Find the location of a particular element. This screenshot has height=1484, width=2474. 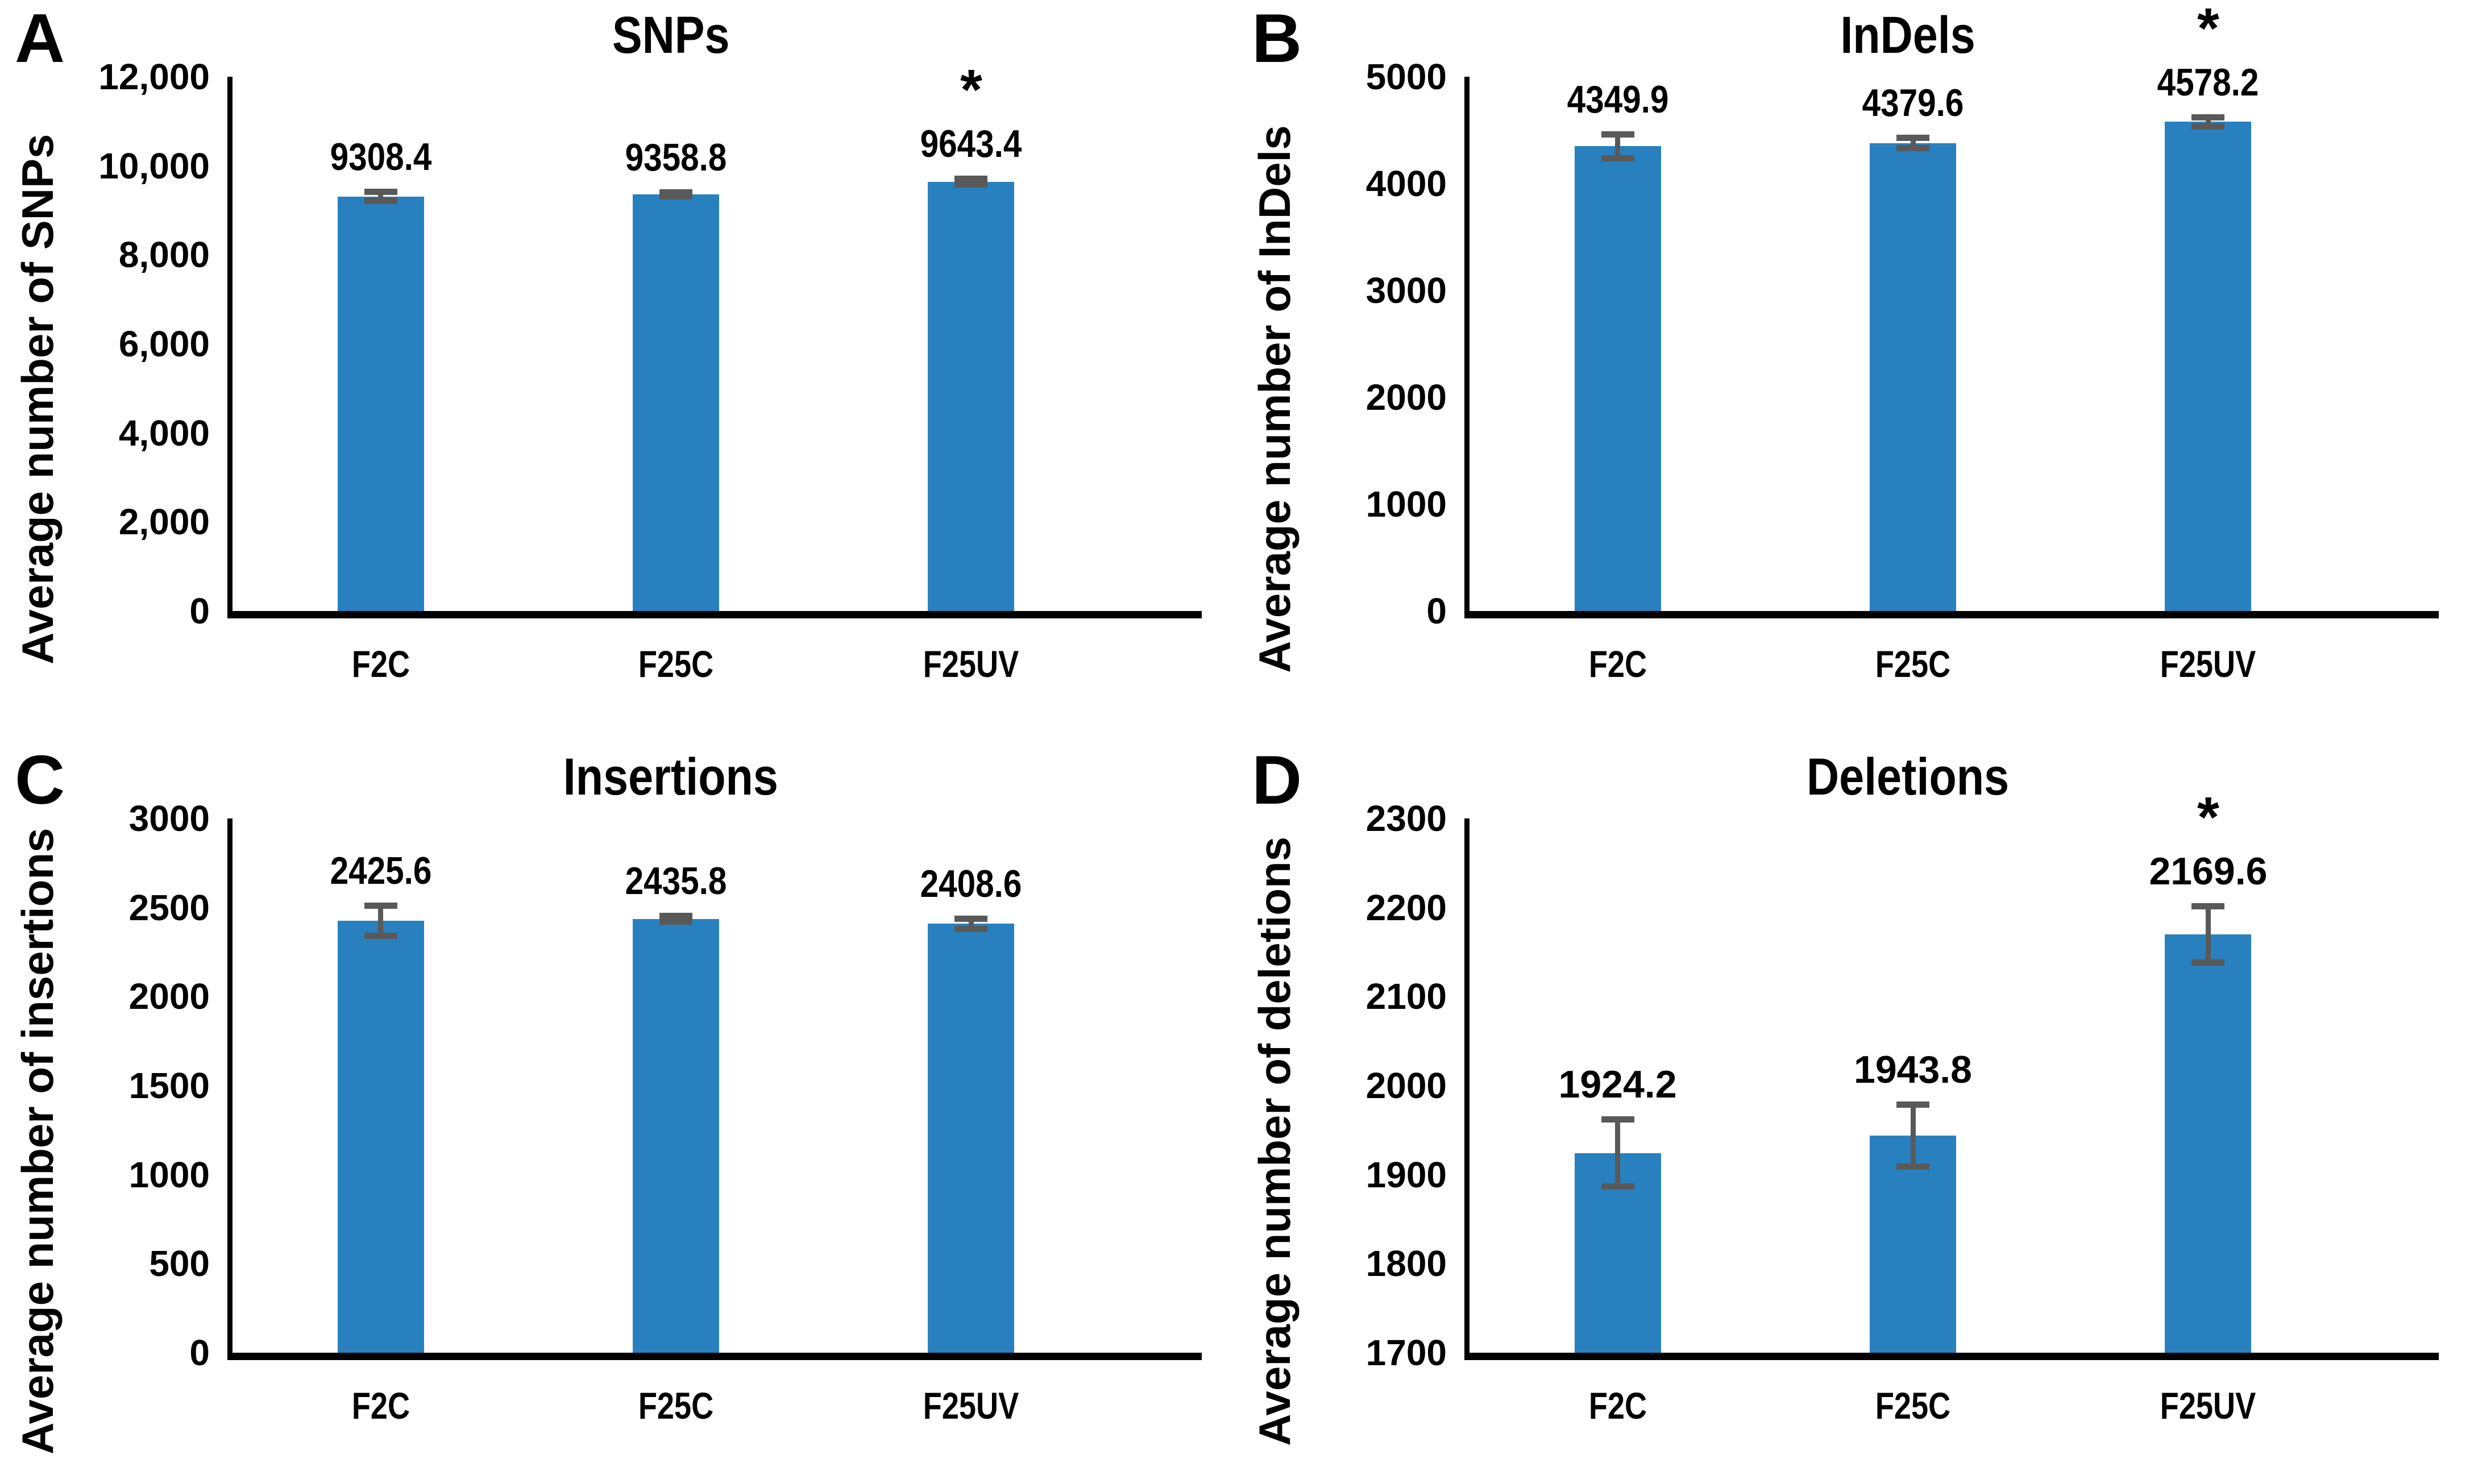

chart-title: Insertions is located at coordinates (670, 777).